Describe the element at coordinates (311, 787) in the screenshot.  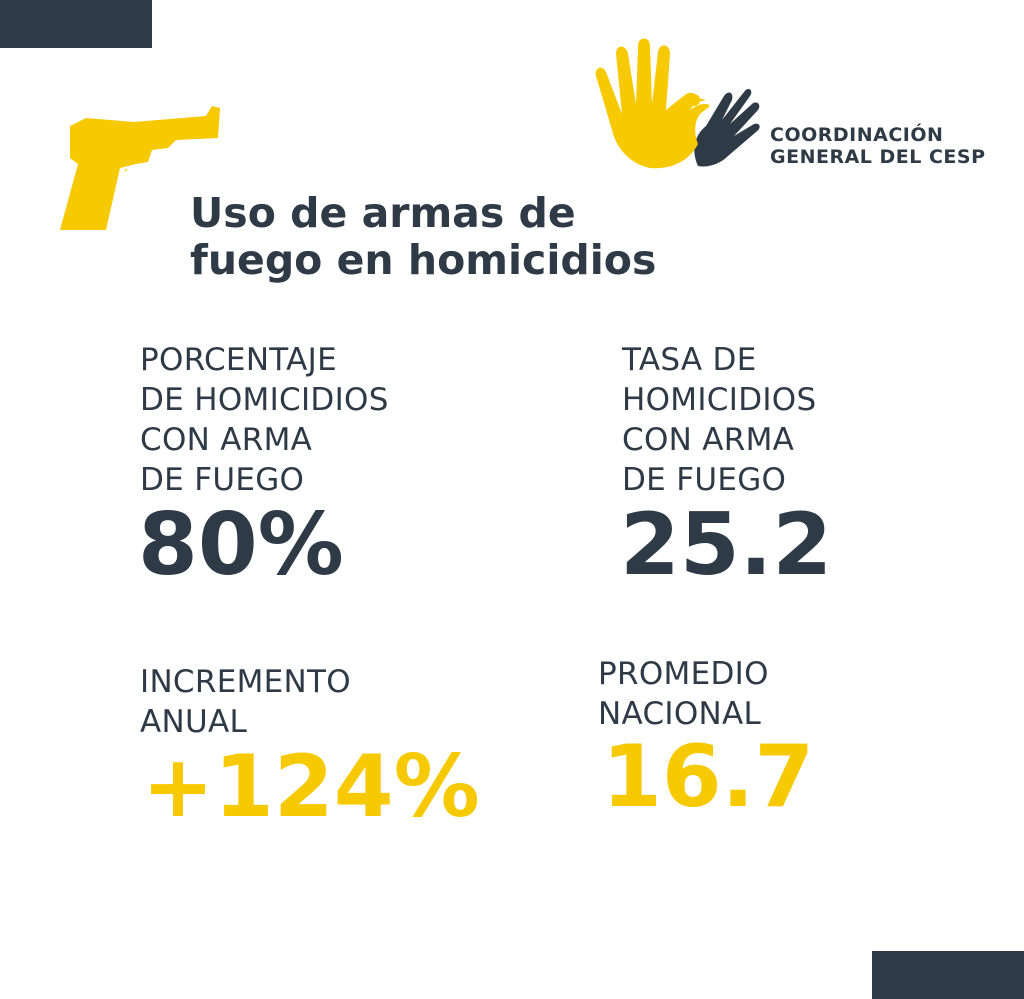
I see `increase-value: +124%` at that location.